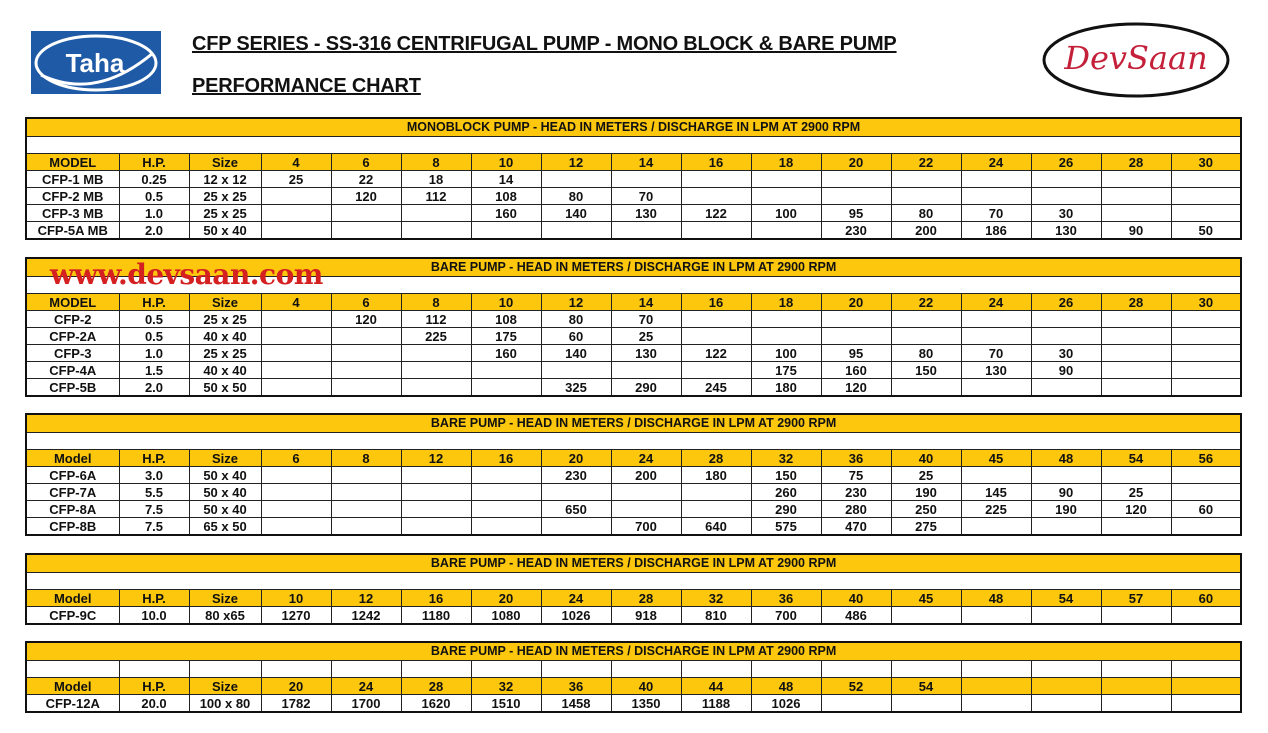 The height and width of the screenshot is (733, 1268). I want to click on table-row: CFP-3 1.0 25 x 25 160 140 130 122 100 95 80 70 30, so click(633, 353).